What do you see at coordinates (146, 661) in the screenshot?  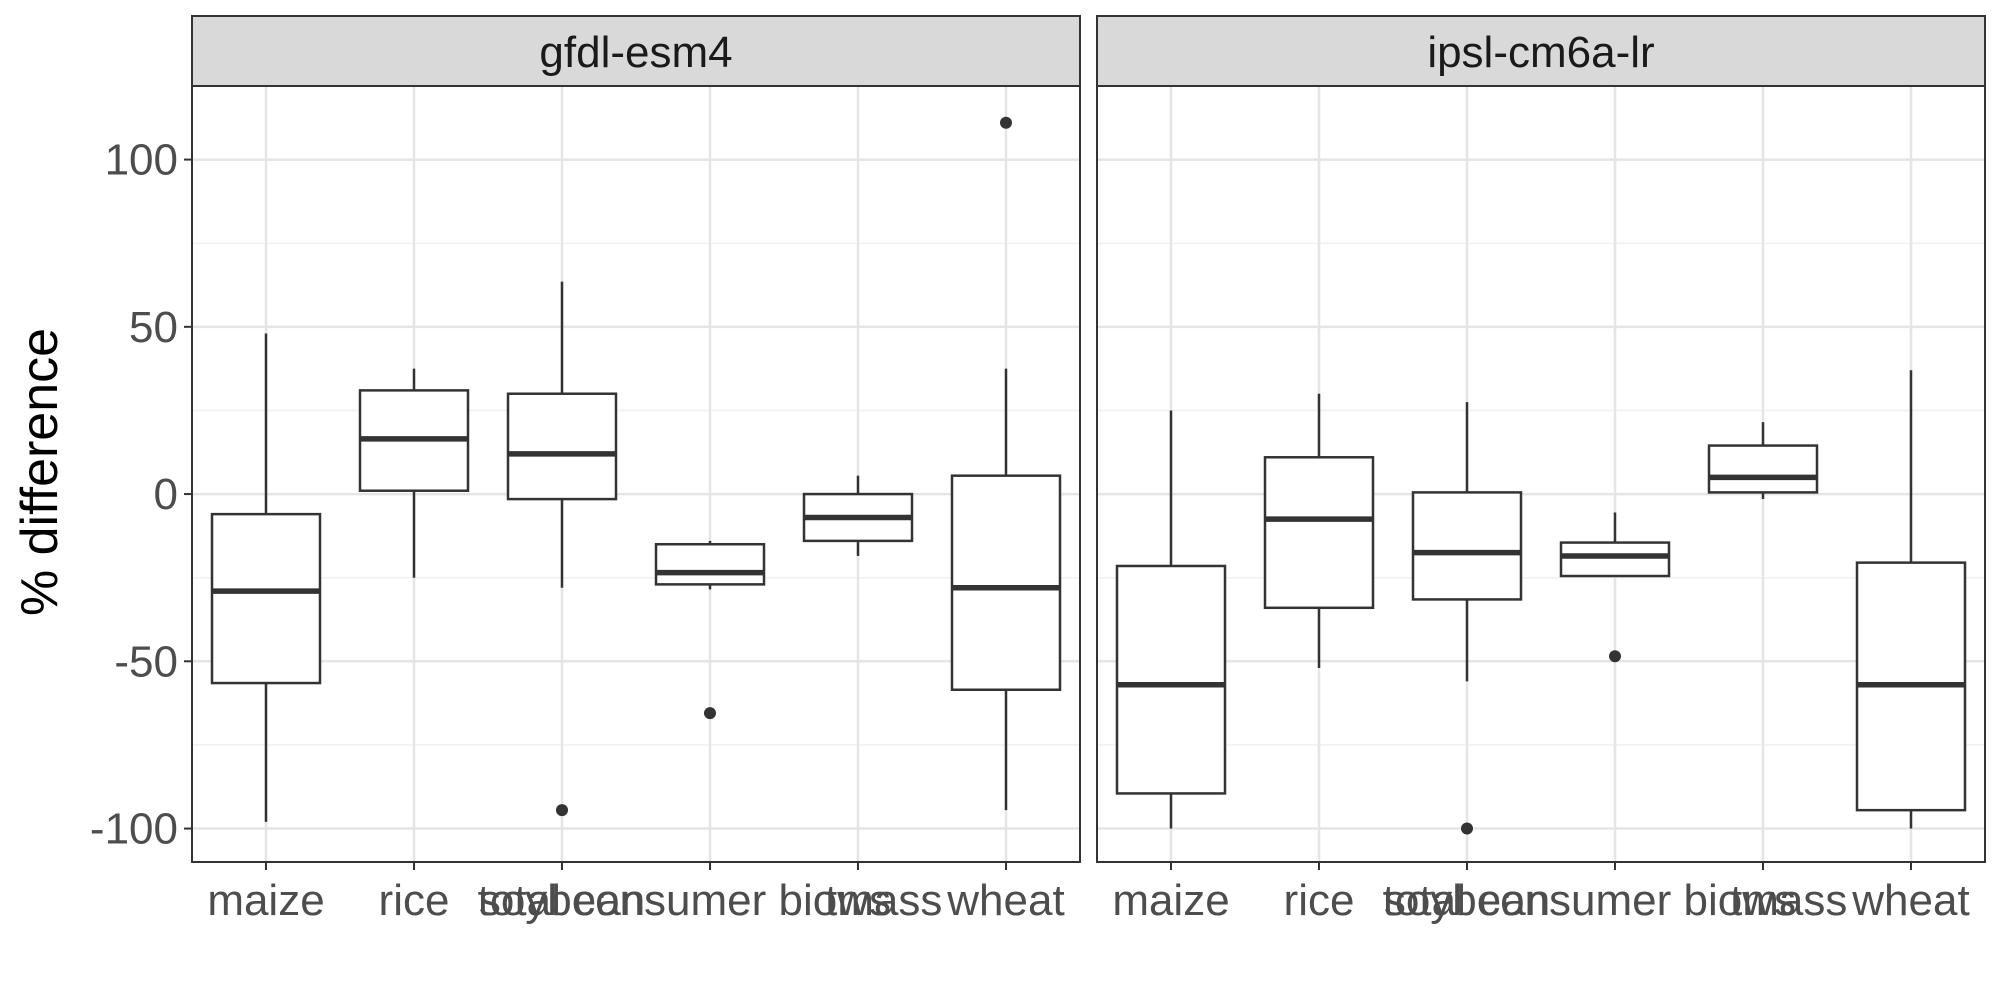 I see `y-tick-label: -50` at bounding box center [146, 661].